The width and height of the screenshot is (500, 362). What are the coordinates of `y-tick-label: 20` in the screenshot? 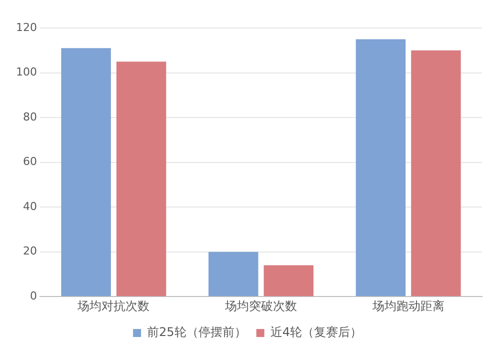 It's located at (29, 251).